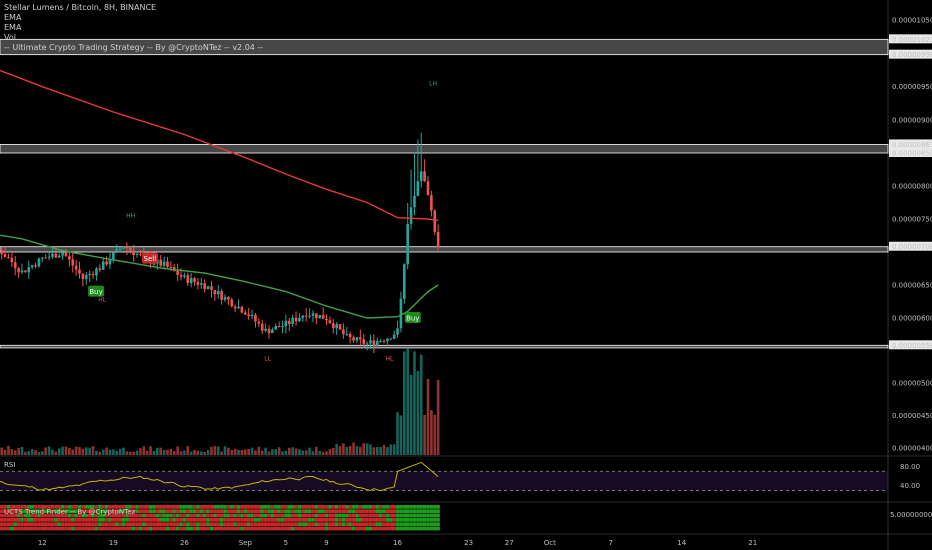  Describe the element at coordinates (912, 187) in the screenshot. I see `price-tick-label: 0.00000800` at that location.